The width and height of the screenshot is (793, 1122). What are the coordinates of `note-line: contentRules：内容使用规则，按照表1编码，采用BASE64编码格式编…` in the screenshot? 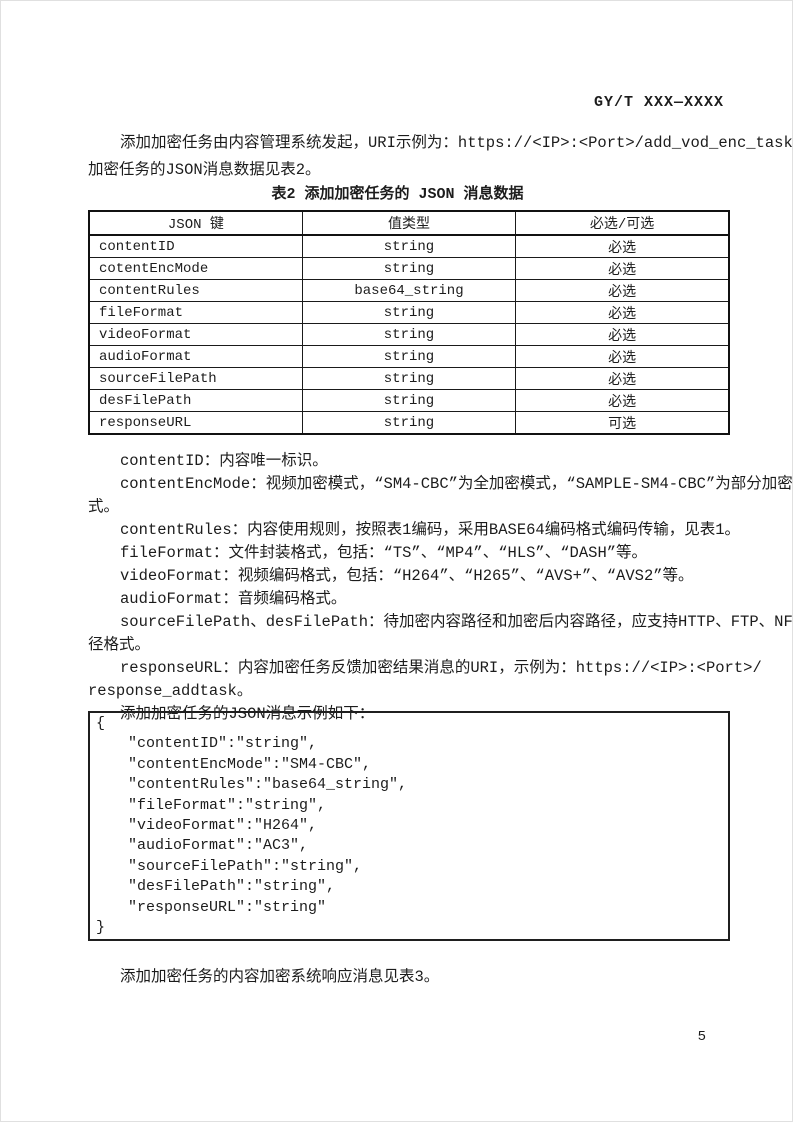 It's located at (430, 530).